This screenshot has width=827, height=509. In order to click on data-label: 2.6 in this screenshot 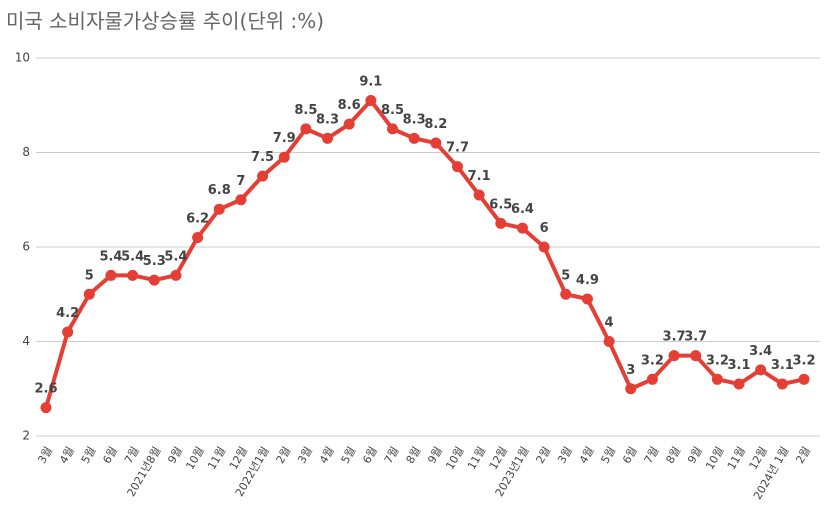, I will do `click(45, 389)`.